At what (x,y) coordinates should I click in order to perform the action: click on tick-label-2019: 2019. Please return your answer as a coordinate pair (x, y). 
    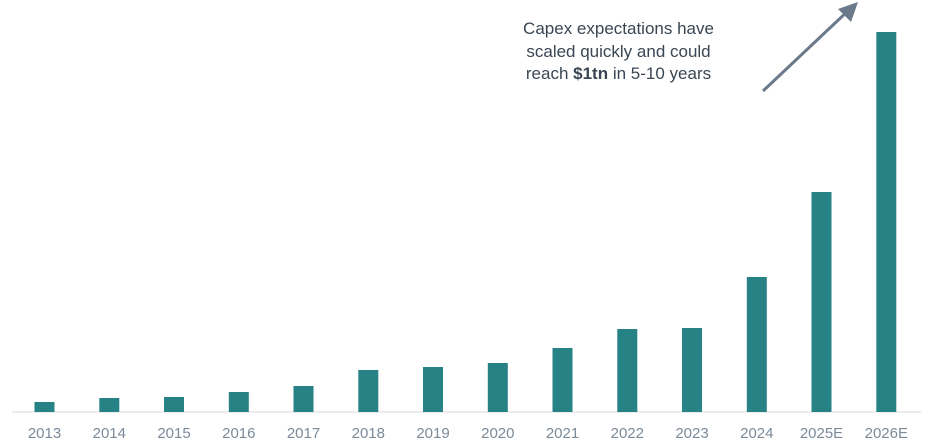
    Looking at the image, I should click on (432, 433).